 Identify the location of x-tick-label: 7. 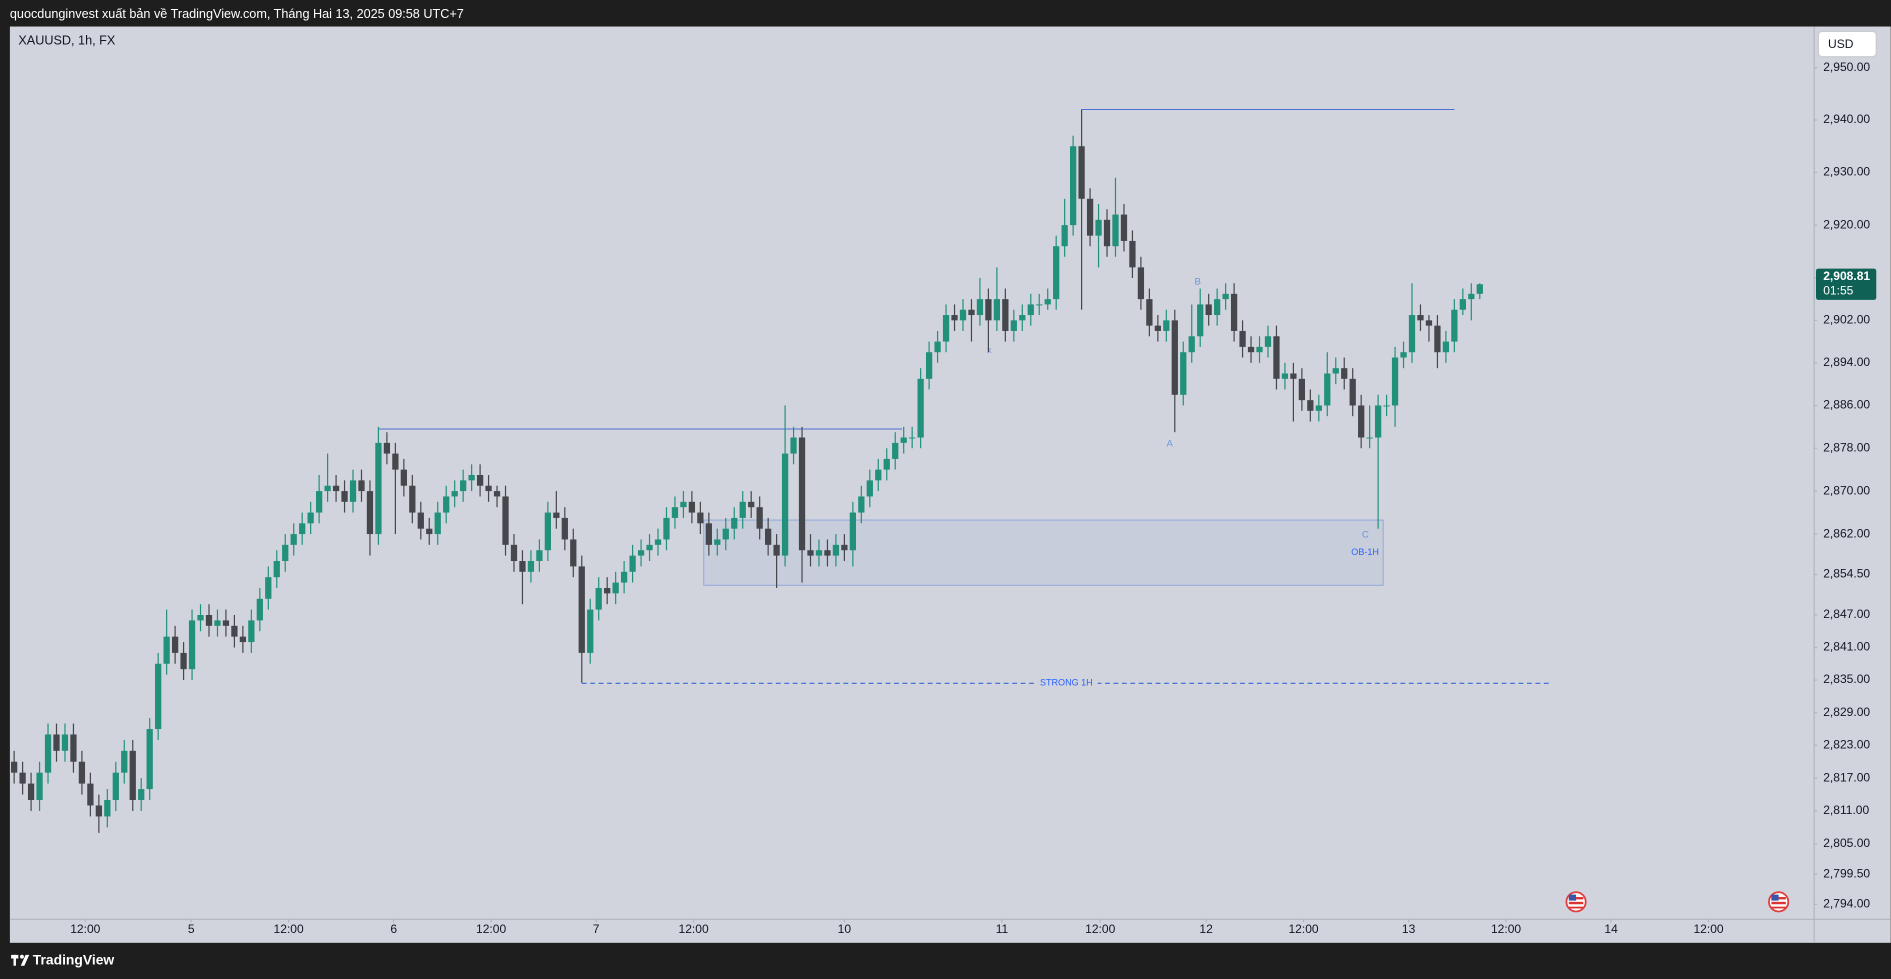
(596, 929).